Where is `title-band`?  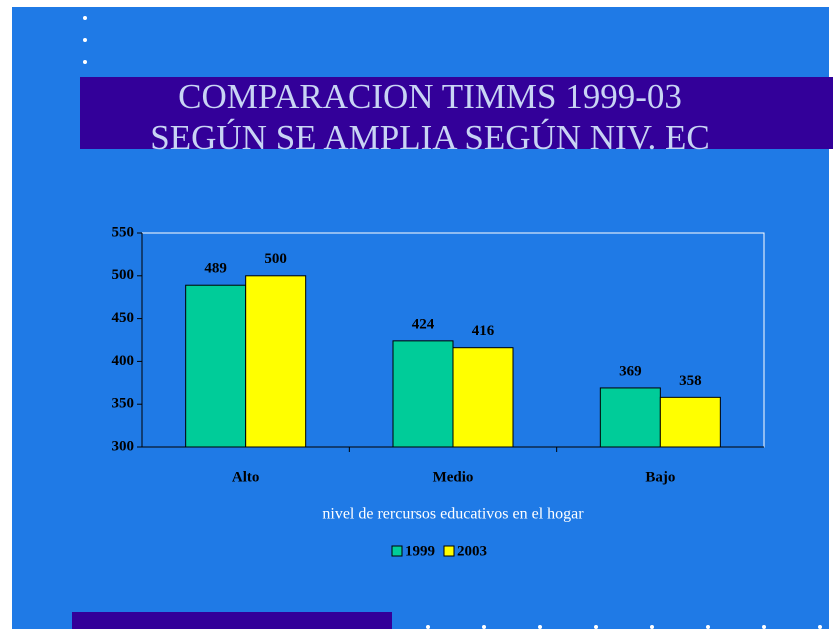
title-band is located at coordinates (456, 113).